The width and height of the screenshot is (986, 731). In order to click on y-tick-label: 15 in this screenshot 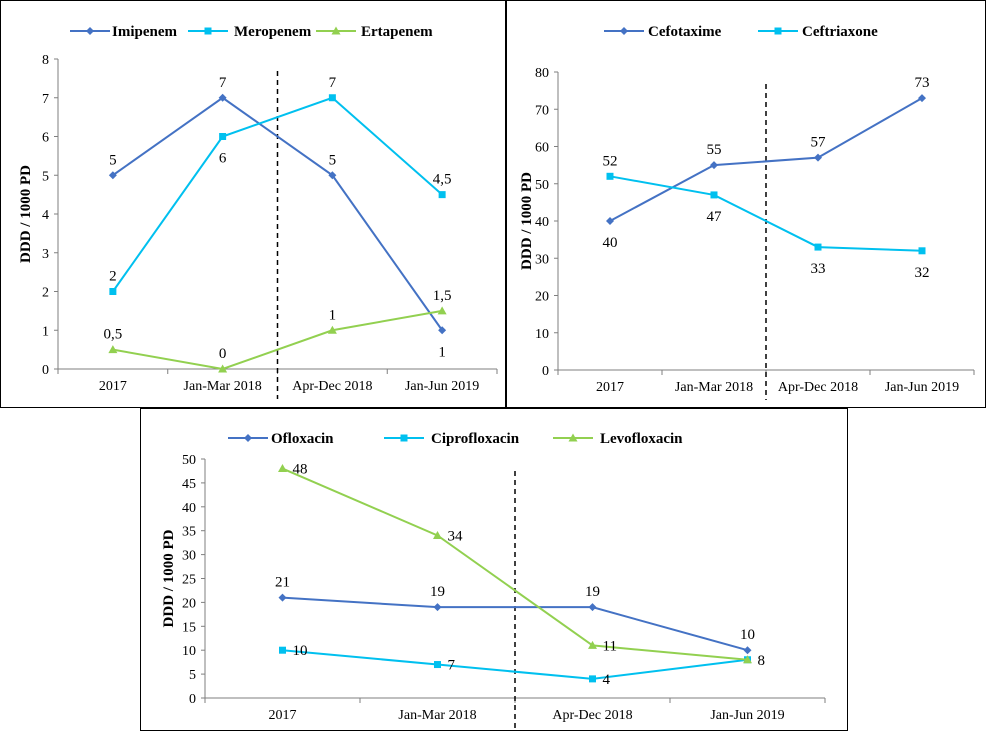, I will do `click(189, 627)`.